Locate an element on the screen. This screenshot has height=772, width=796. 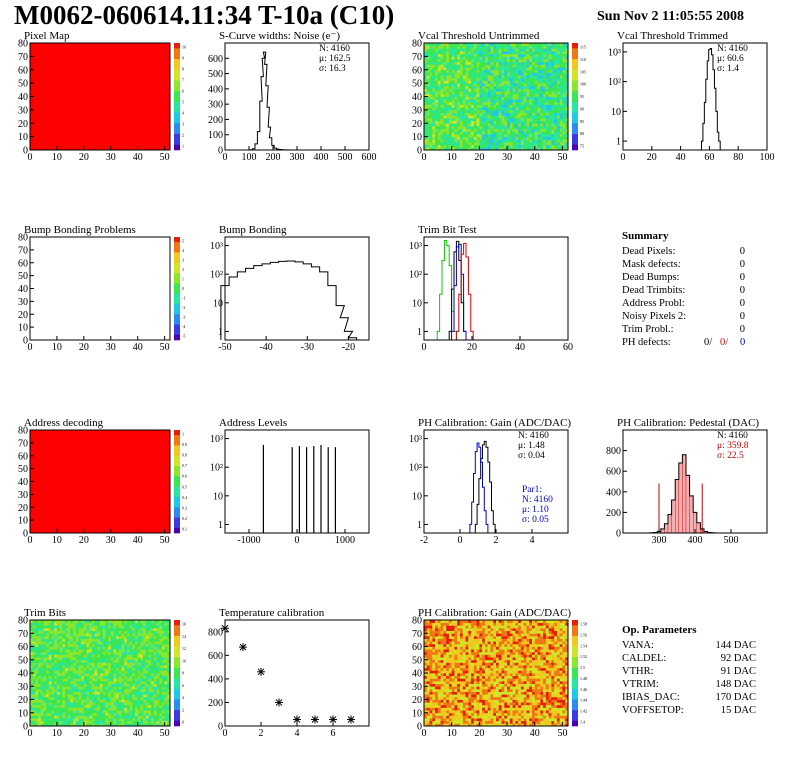
y-tick-label: 10 is located at coordinates (23, 521).